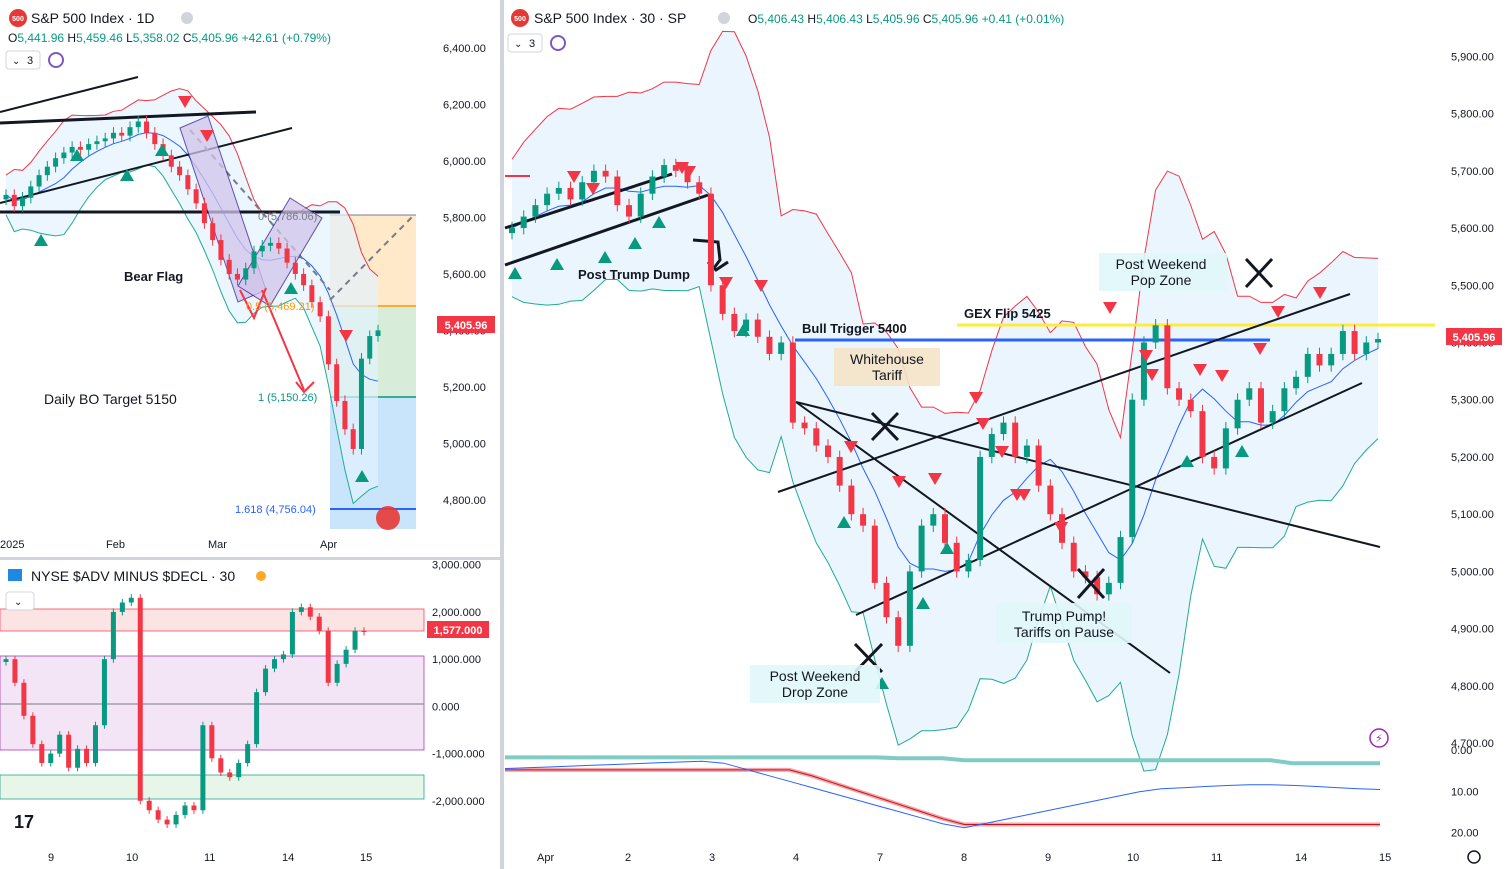  Describe the element at coordinates (23, 60) in the screenshot. I see `indicators-collapse-button` at that location.